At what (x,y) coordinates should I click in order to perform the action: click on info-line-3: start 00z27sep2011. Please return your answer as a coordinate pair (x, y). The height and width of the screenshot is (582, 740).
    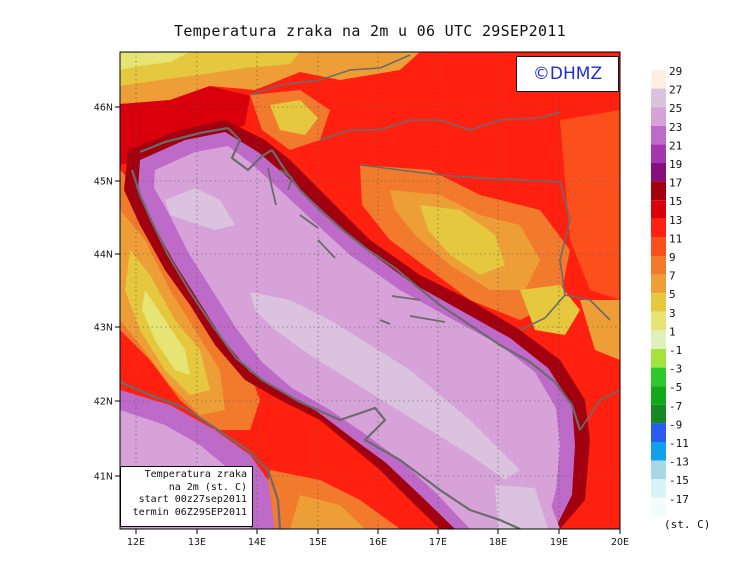
    Looking at the image, I should click on (192, 499).